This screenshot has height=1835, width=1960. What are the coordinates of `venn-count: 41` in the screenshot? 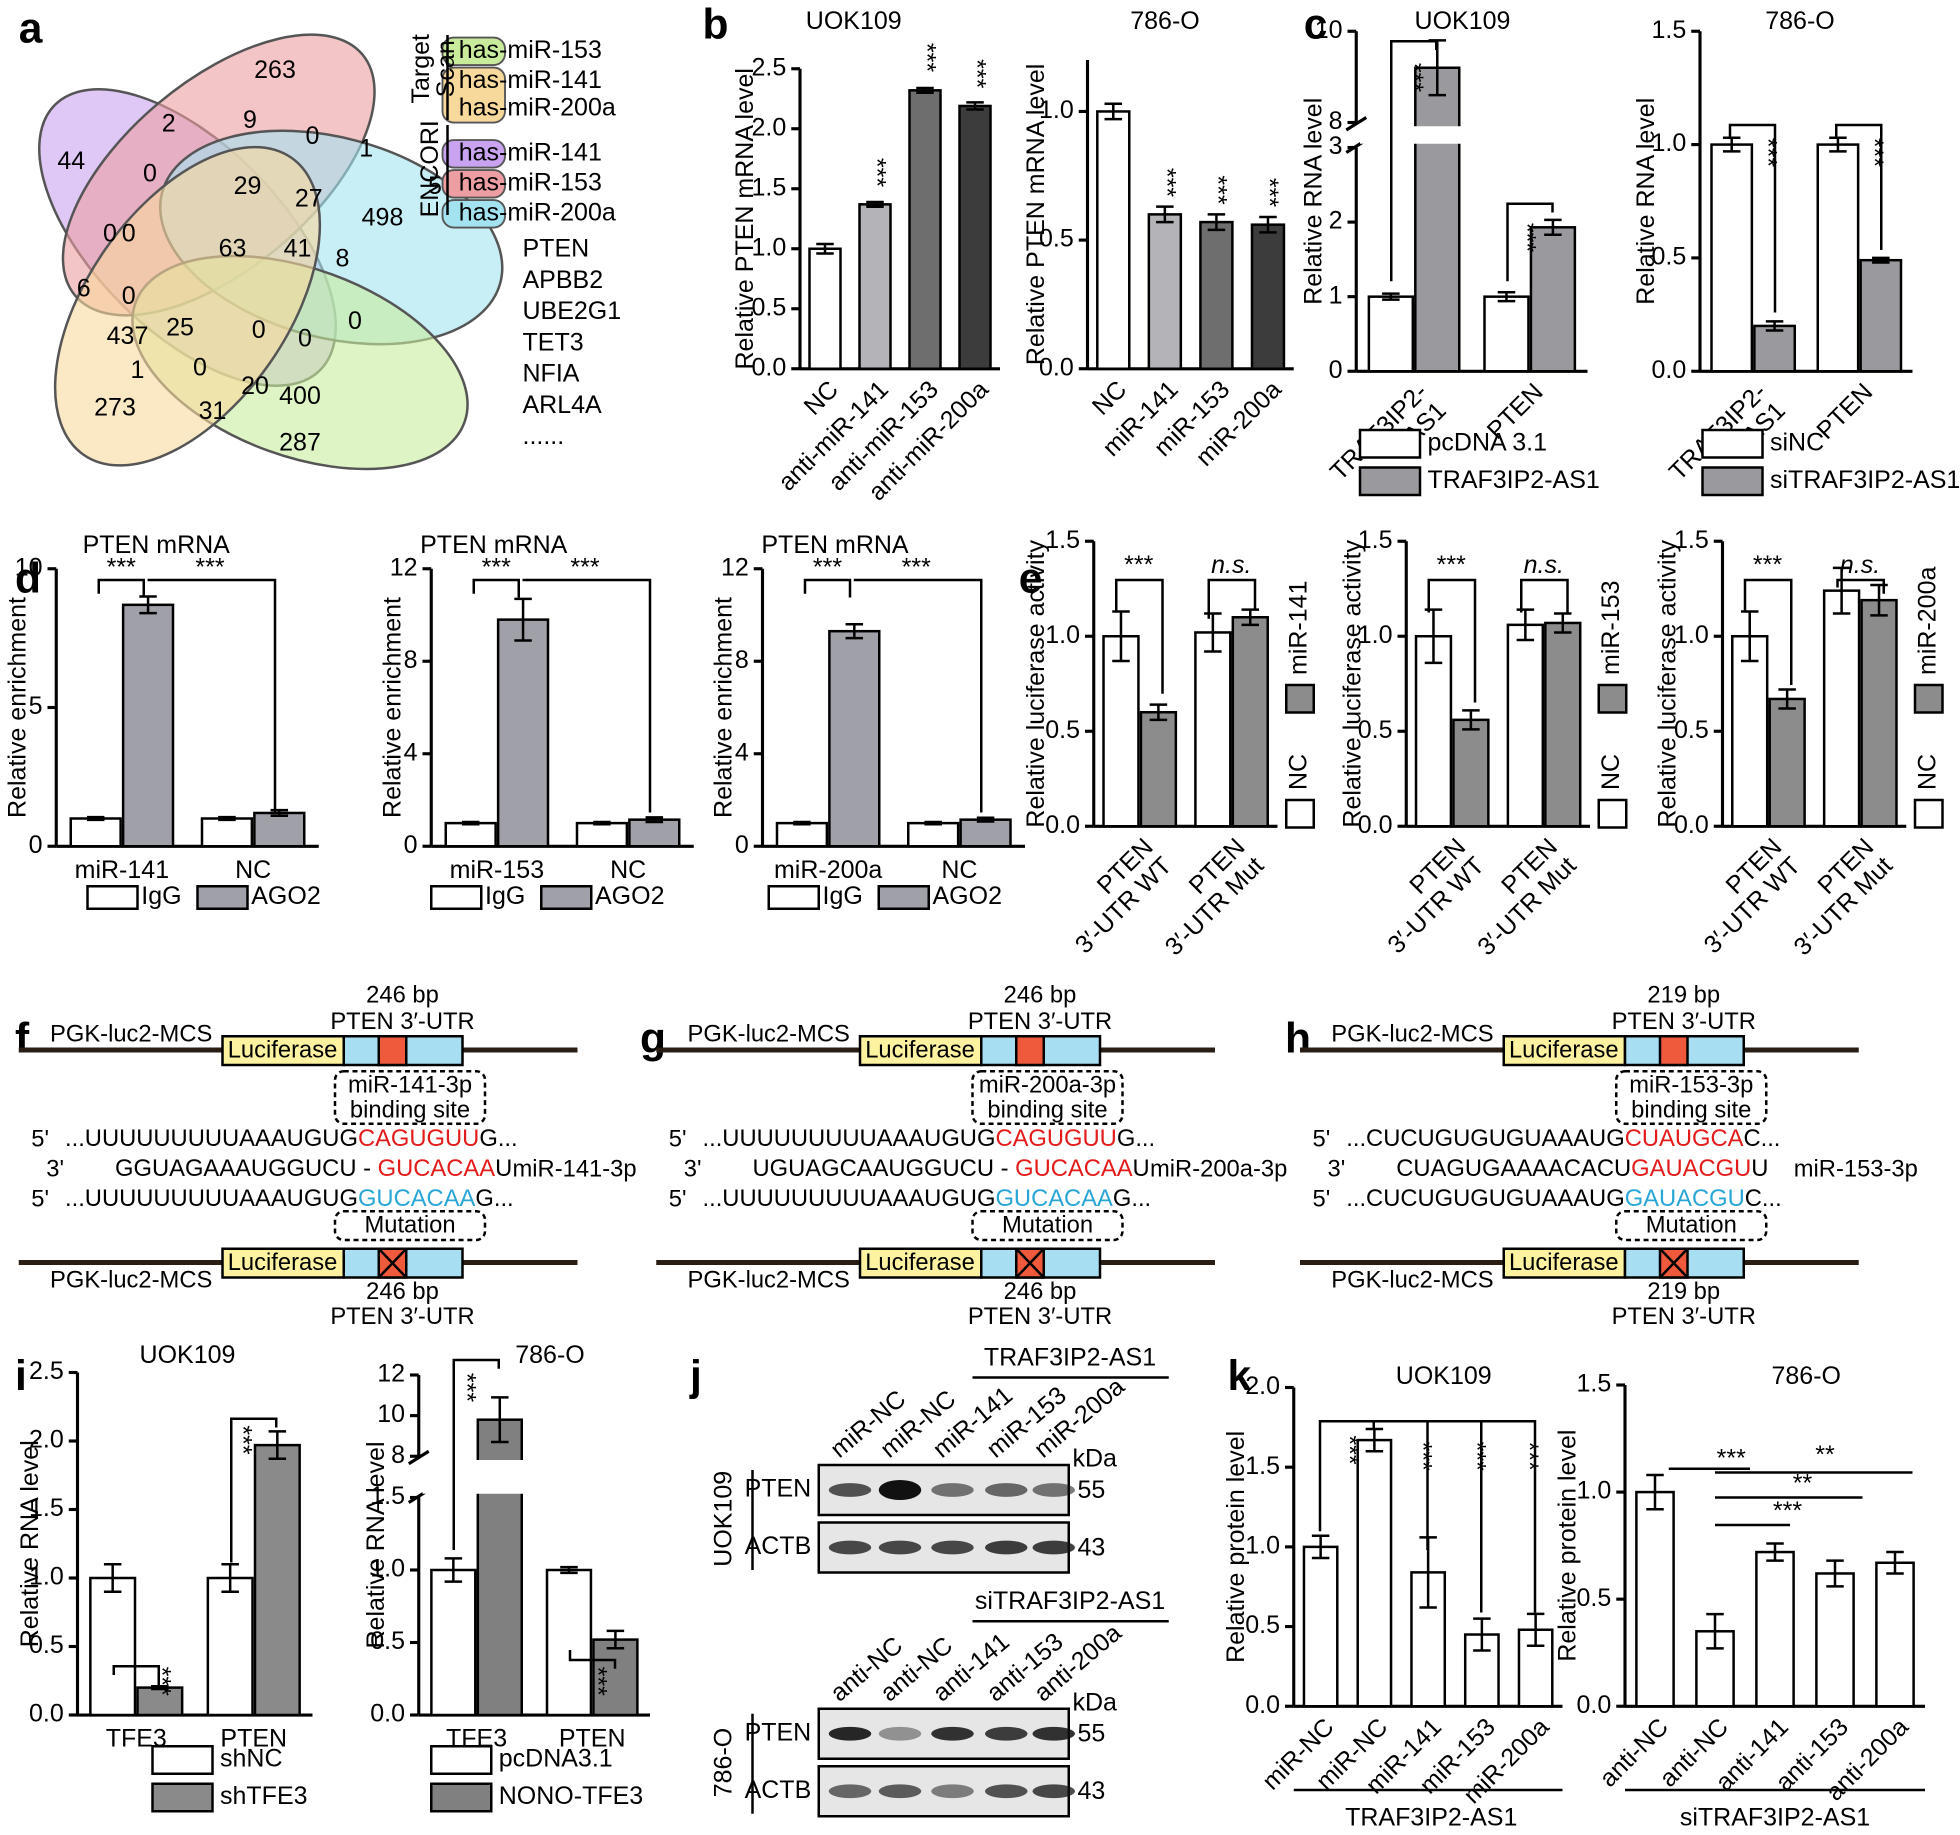 It's located at (298, 249).